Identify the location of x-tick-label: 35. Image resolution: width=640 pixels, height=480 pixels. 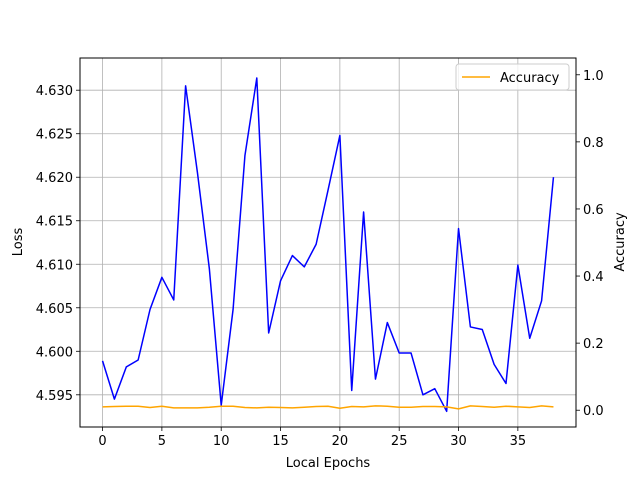
(518, 441).